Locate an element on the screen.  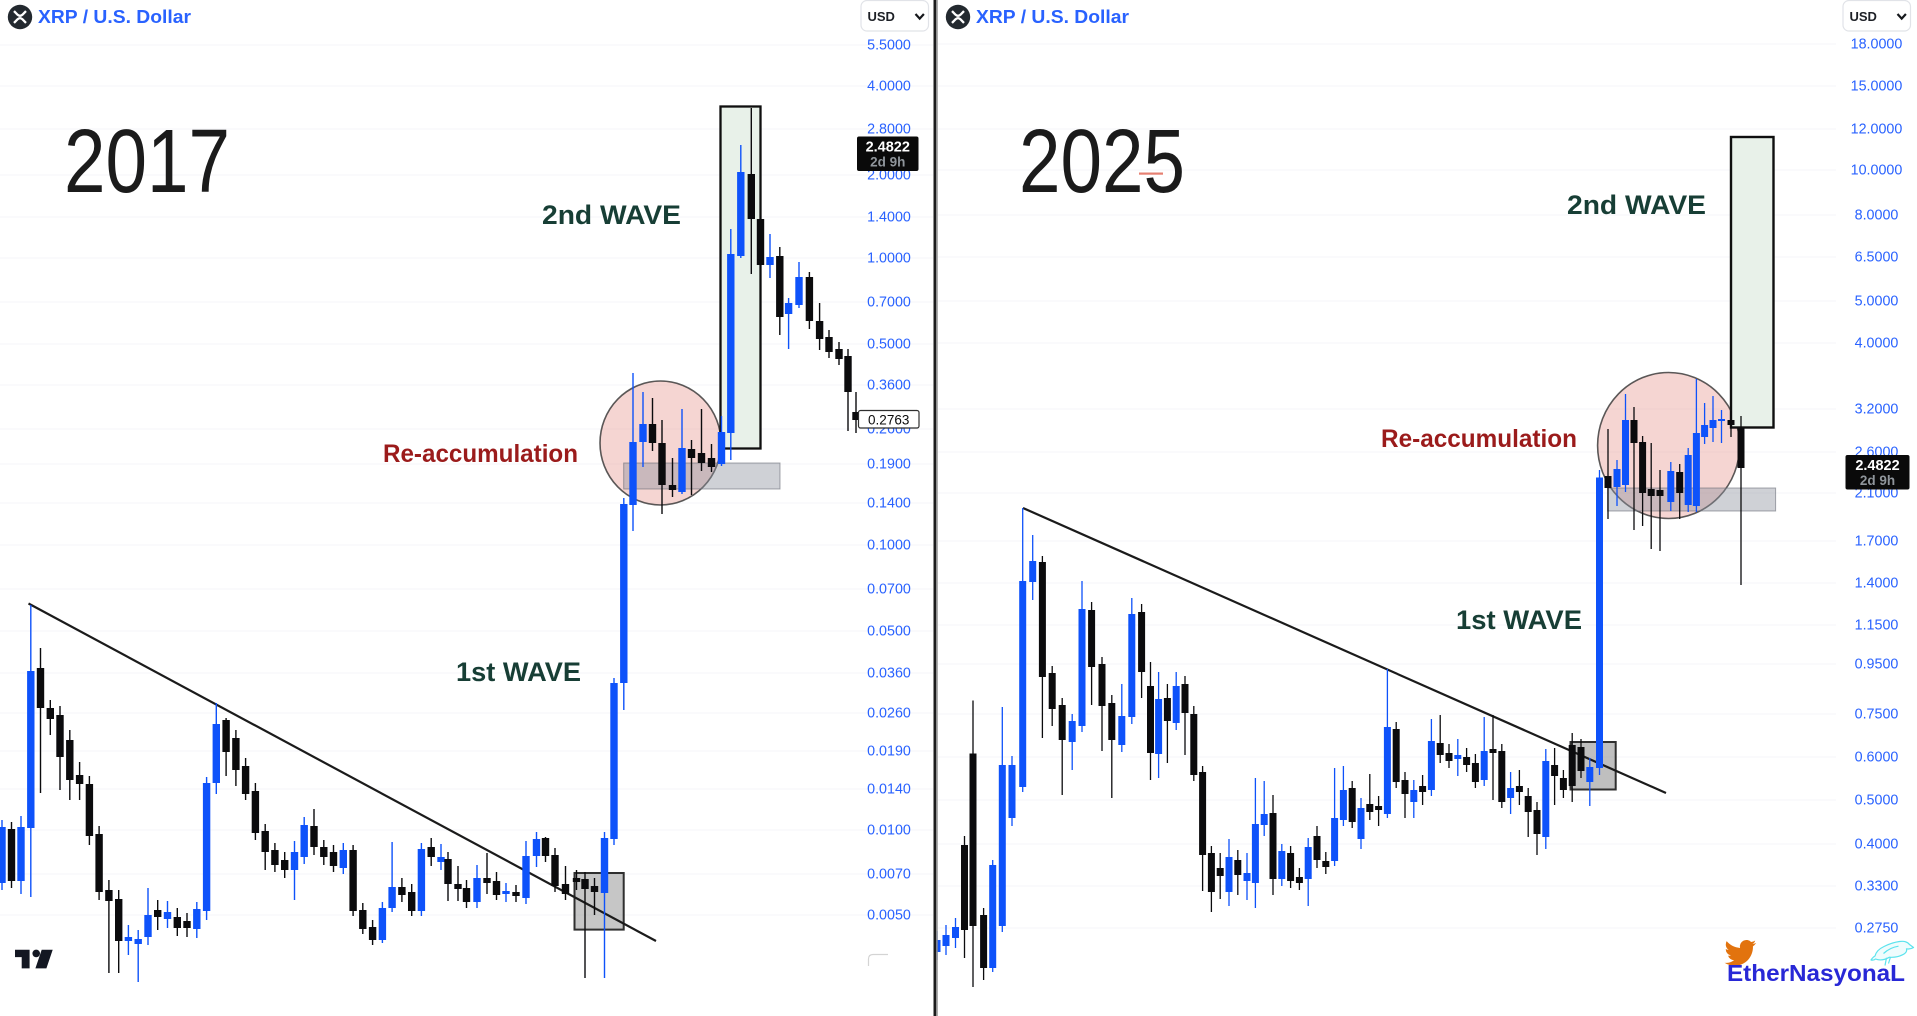
svg-text: 2.1000 is located at coordinates (1877, 494).